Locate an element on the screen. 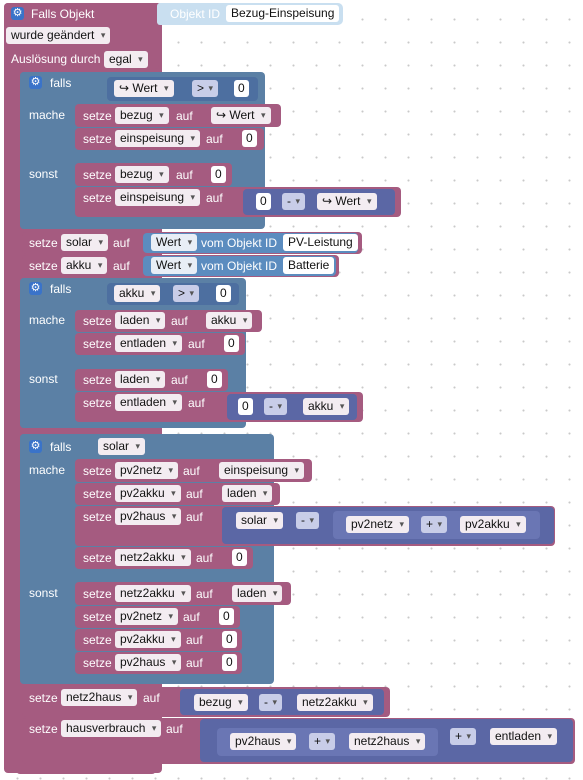 The width and height of the screenshot is (583, 780). cause-label: Auslösung durch is located at coordinates (56, 59).